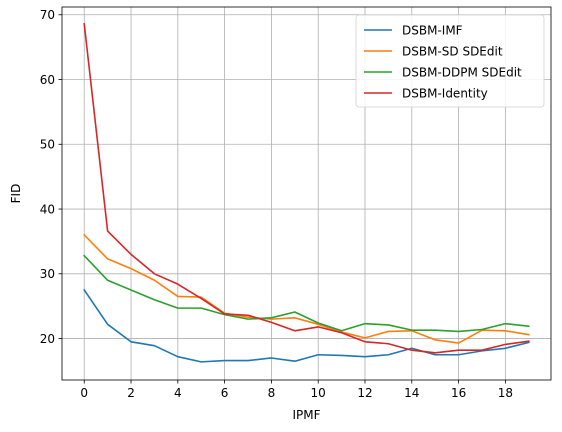  Describe the element at coordinates (16, 194) in the screenshot. I see `y-axis-label: FID` at that location.